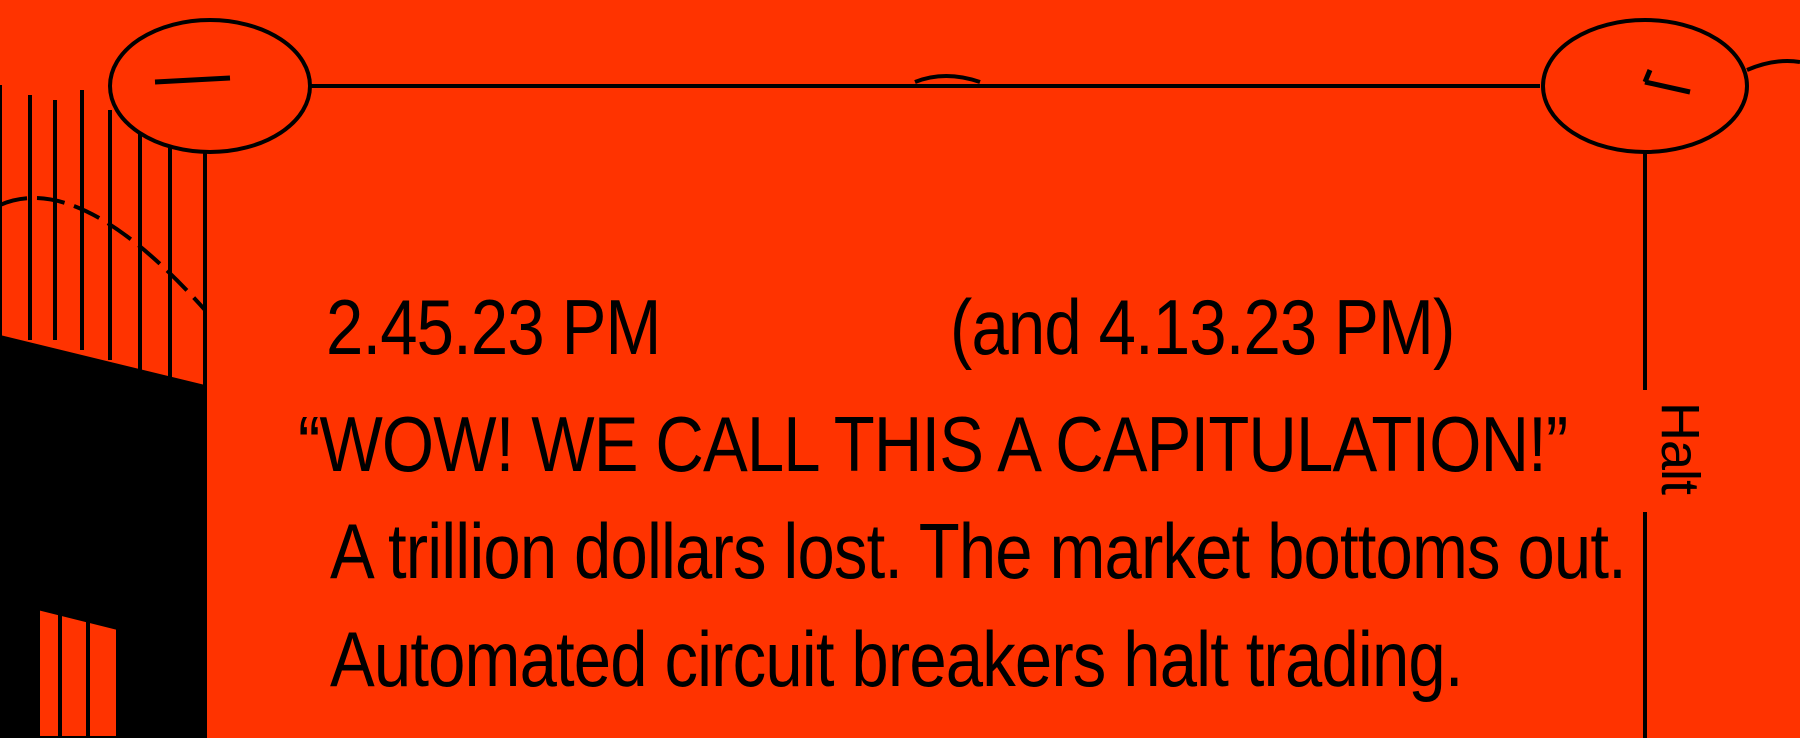  I want to click on timestamp-primary: 2.45.23 PM, so click(493, 327).